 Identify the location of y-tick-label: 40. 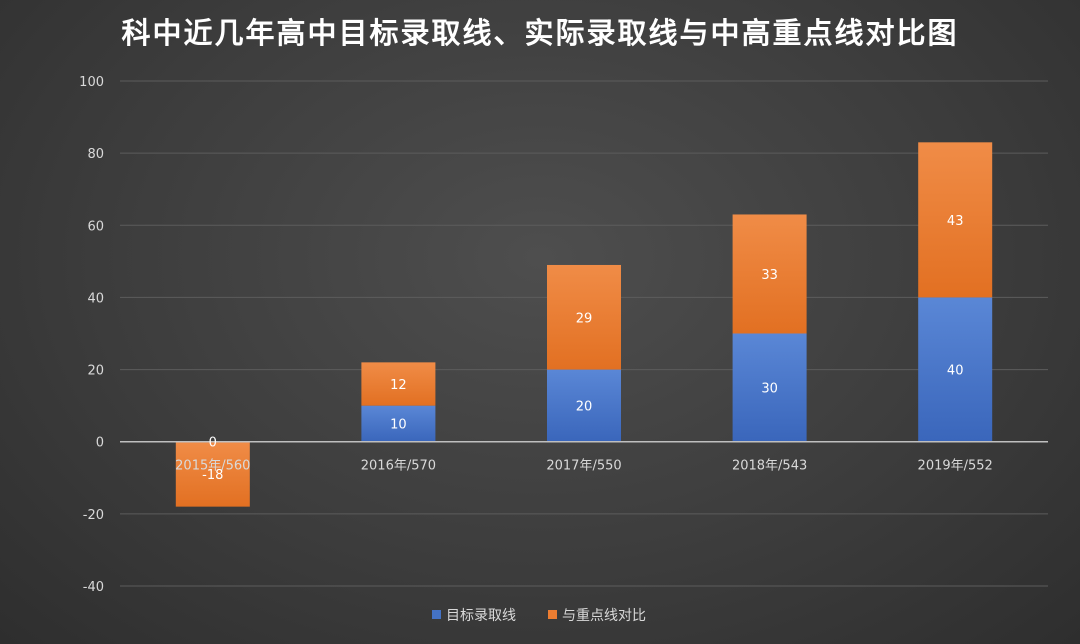
(95, 298).